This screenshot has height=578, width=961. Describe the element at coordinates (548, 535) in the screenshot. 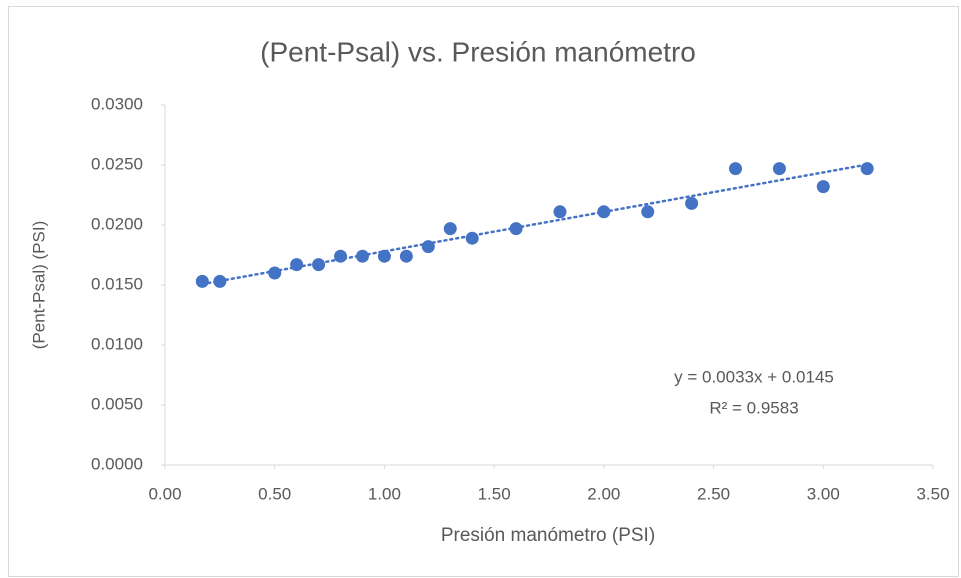

I see `x-axis-title: Presión manómetro (PSI)` at that location.